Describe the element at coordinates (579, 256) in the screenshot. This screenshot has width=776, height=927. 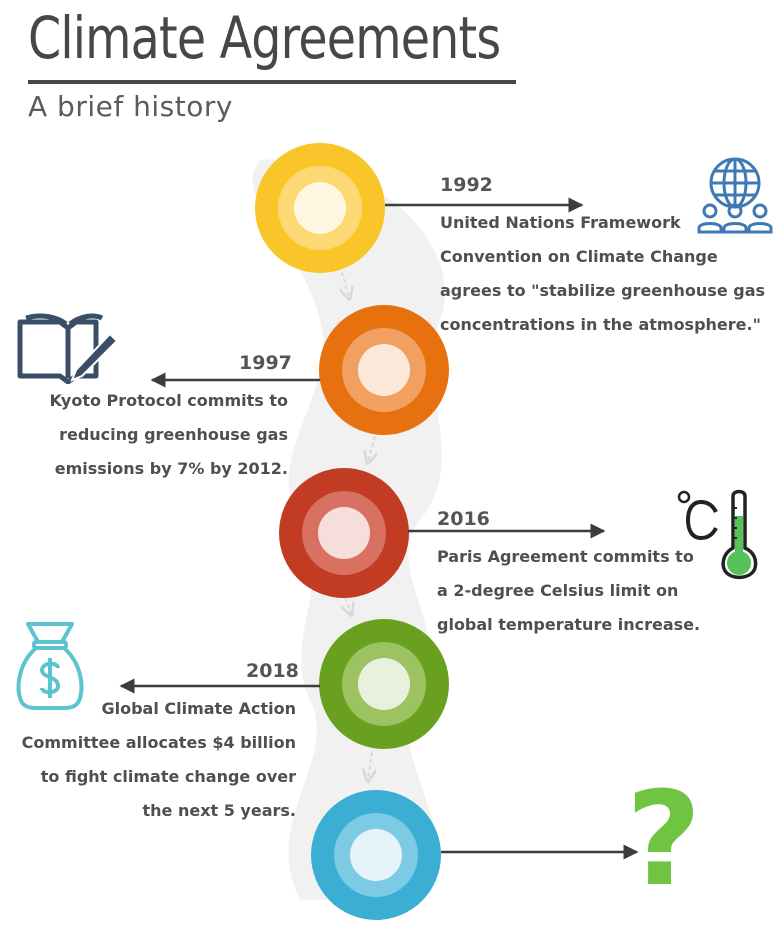
I see `desc-line: Convention on Climate Change` at that location.